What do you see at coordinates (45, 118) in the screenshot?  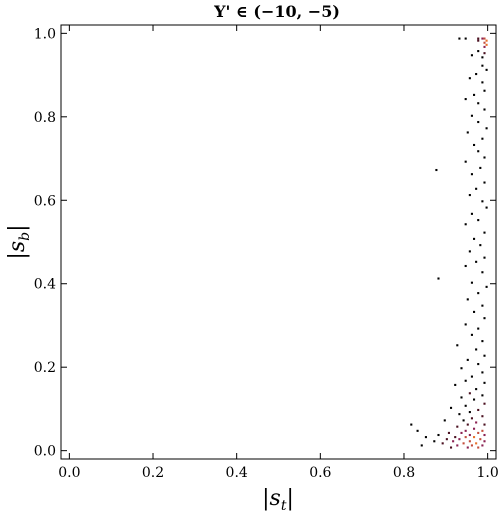 I see `y-tick-label: 0.8` at bounding box center [45, 118].